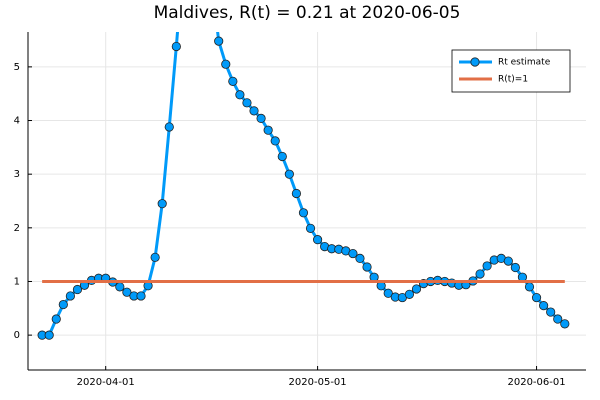  What do you see at coordinates (536, 382) in the screenshot?
I see `x-tick-label: 2020-06-01` at bounding box center [536, 382].